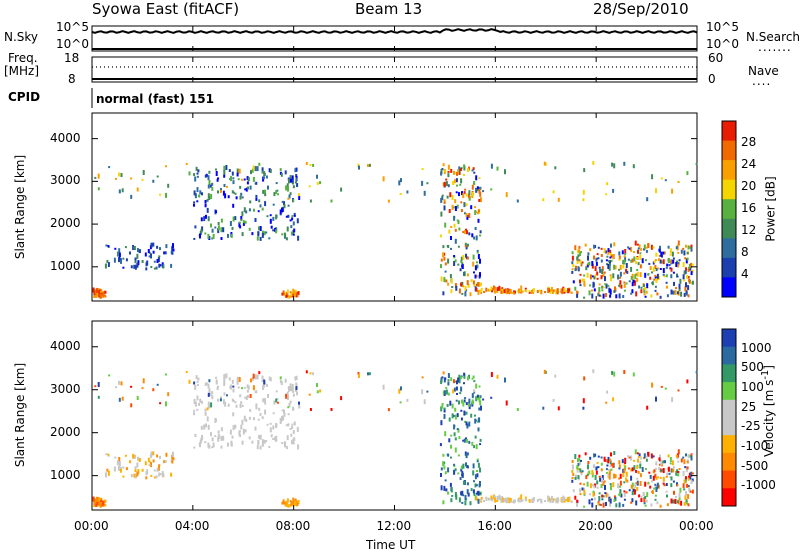 The image size is (800, 554). I want to click on xtick-label: 04:00, so click(192, 526).